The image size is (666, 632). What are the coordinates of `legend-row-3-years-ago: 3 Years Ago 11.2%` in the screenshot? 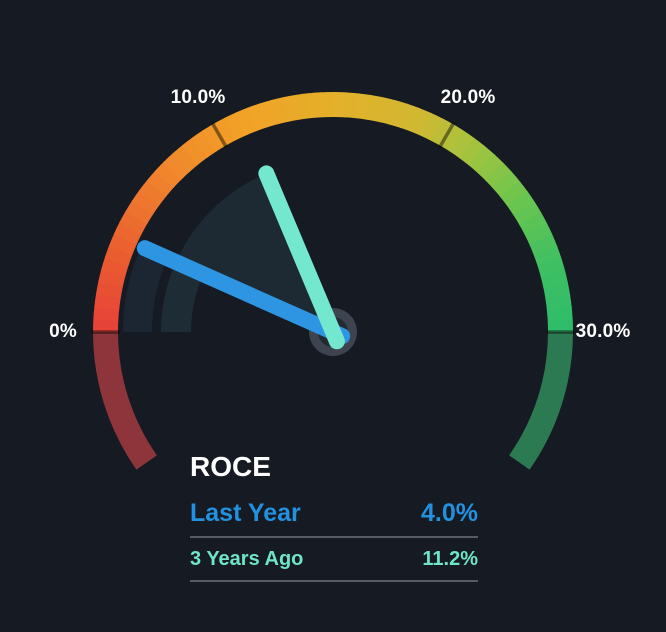 It's located at (334, 564).